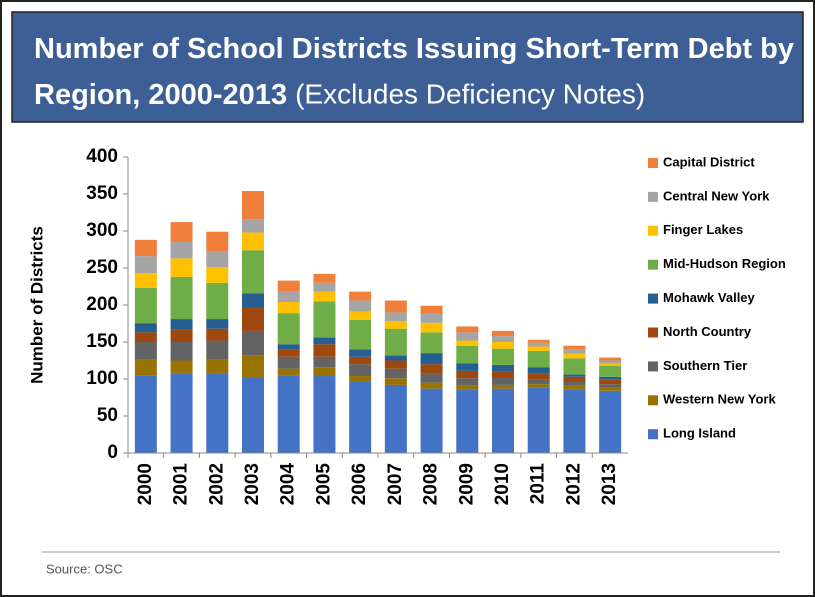 This screenshot has width=815, height=597. Describe the element at coordinates (431, 484) in the screenshot. I see `x-tick-label: 2008` at that location.